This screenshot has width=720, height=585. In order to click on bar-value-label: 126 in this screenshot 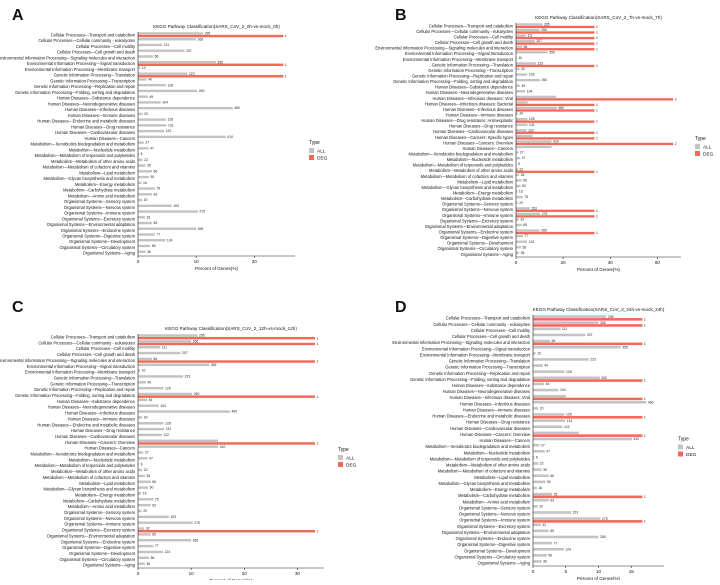, I will do `click(170, 85)`.